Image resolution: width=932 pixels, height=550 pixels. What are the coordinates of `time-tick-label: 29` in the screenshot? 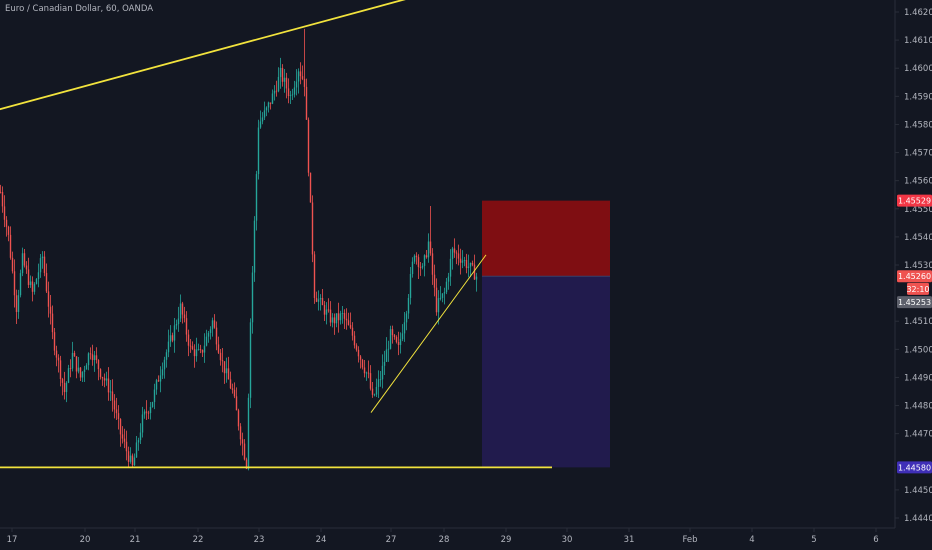 It's located at (506, 540).